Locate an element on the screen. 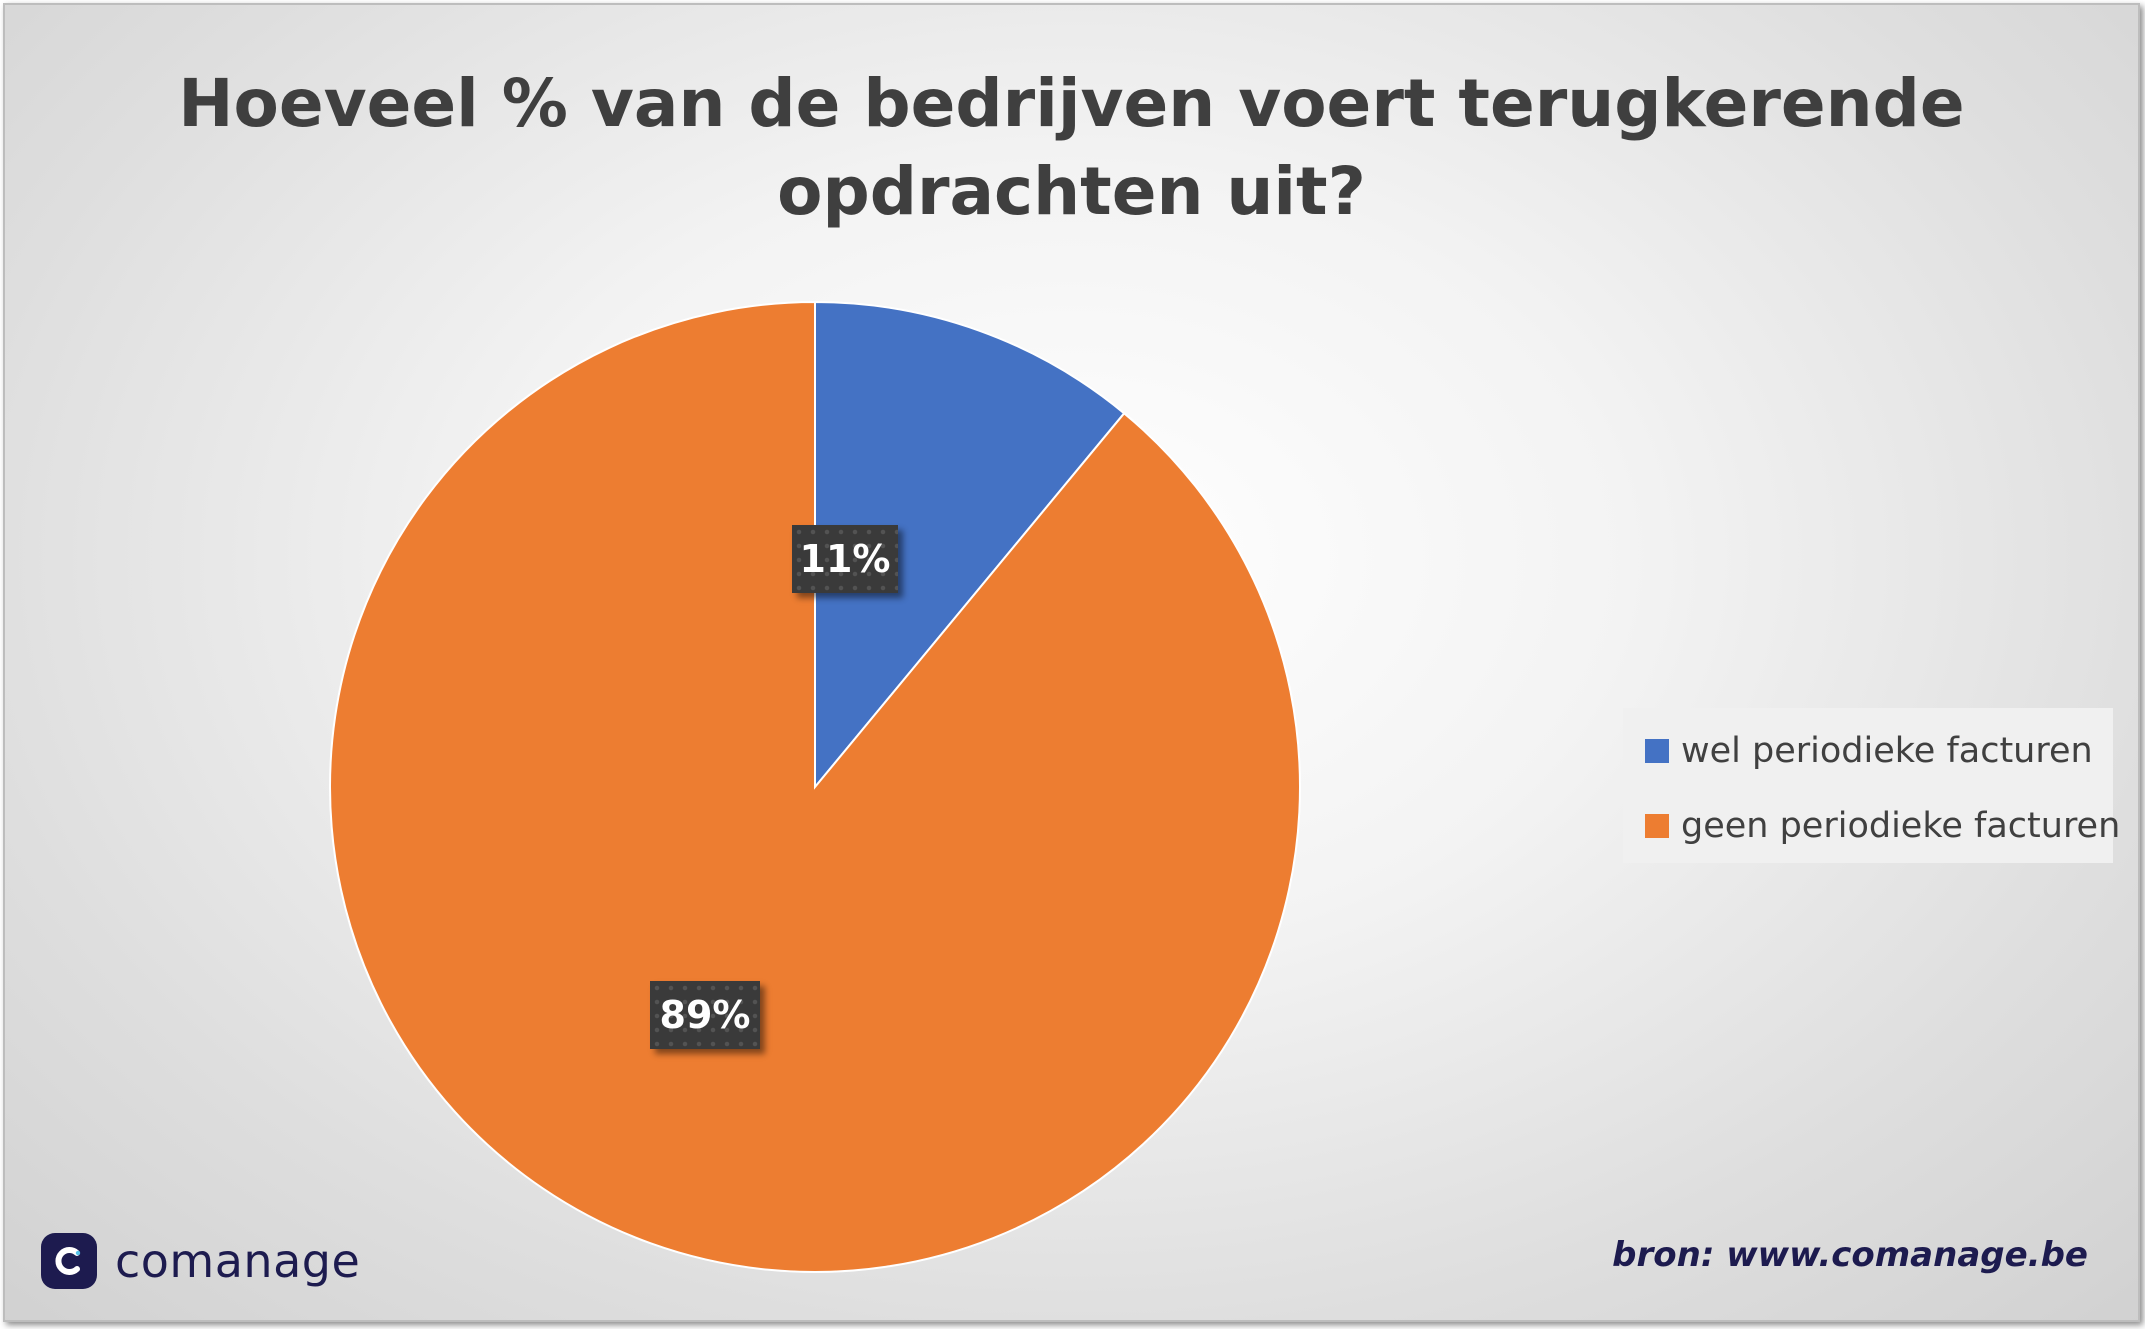 This screenshot has width=2145, height=1329. legend-item-2: geen periodieke facturen is located at coordinates (1882, 826).